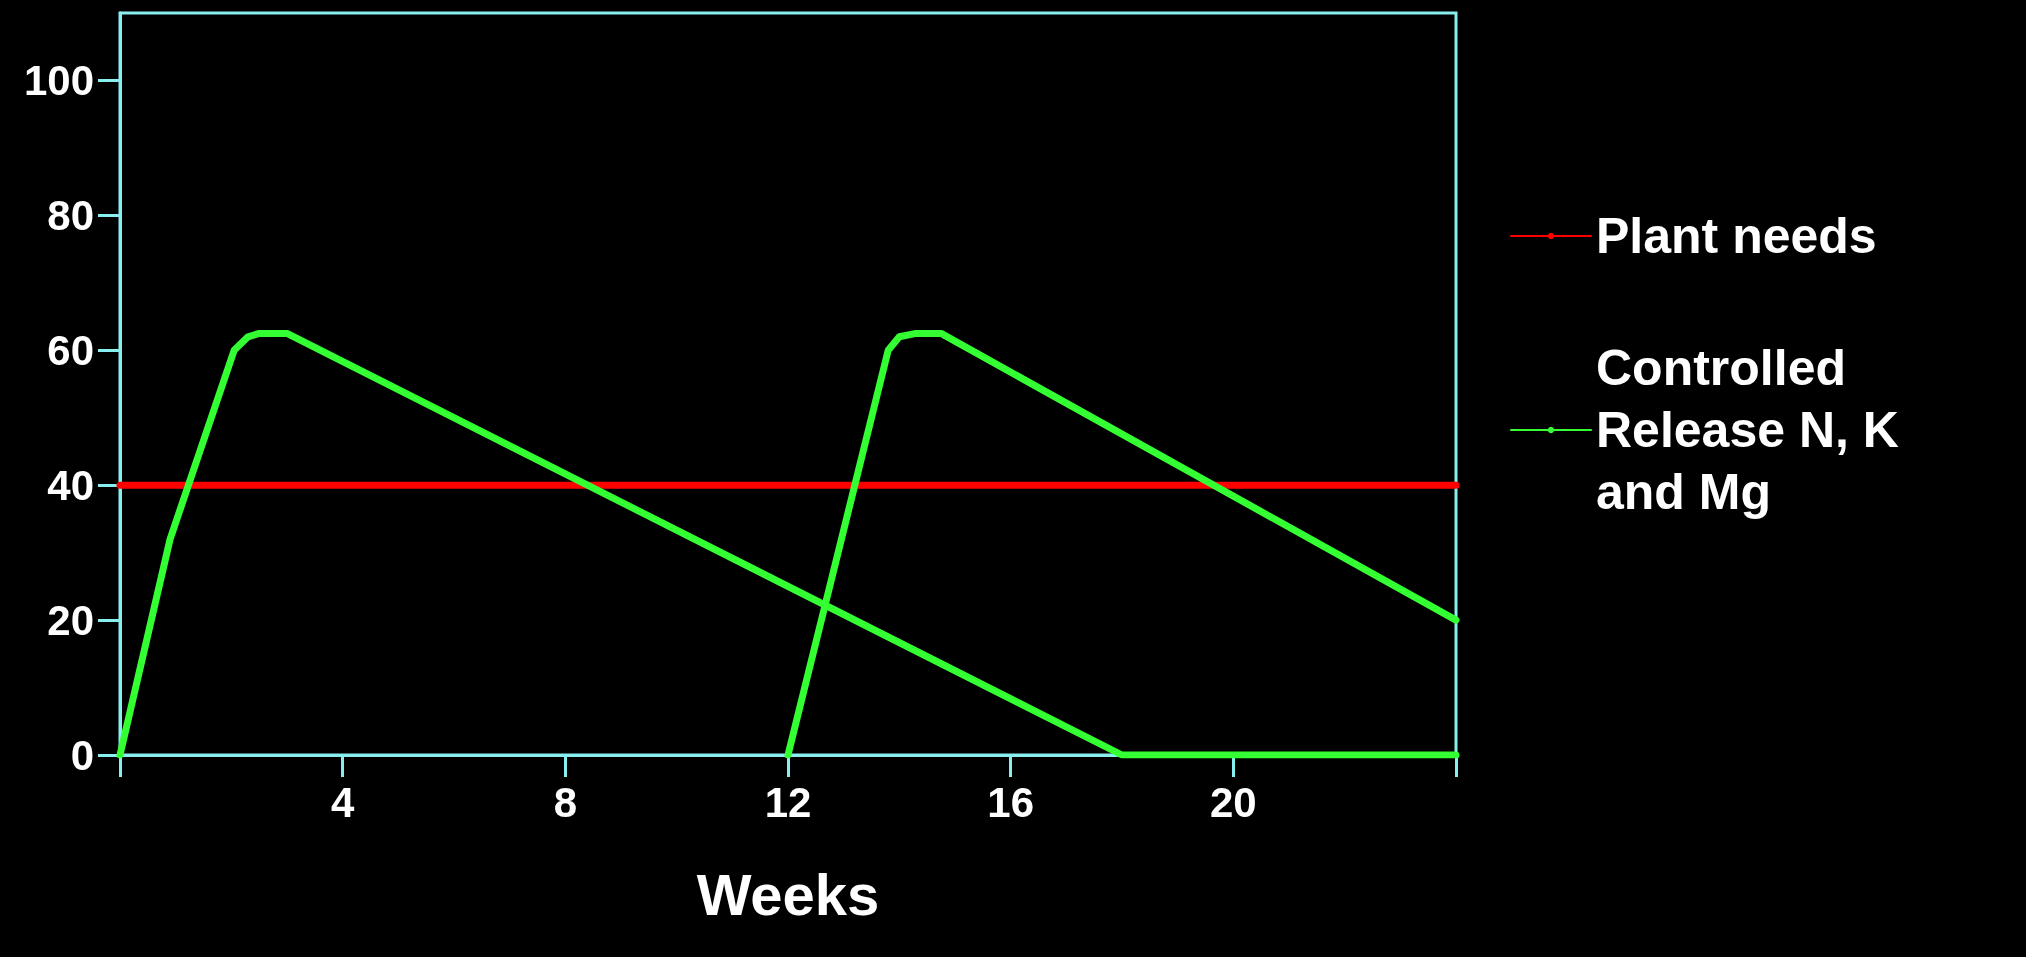 This screenshot has height=957, width=2026. What do you see at coordinates (788, 802) in the screenshot?
I see `x-tick-label: 12` at bounding box center [788, 802].